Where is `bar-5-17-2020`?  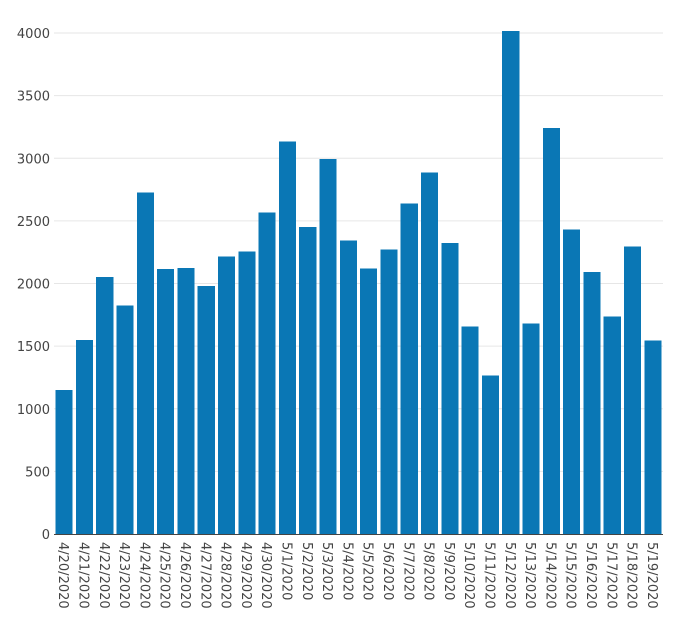
bar-5-17-2020 is located at coordinates (612, 425).